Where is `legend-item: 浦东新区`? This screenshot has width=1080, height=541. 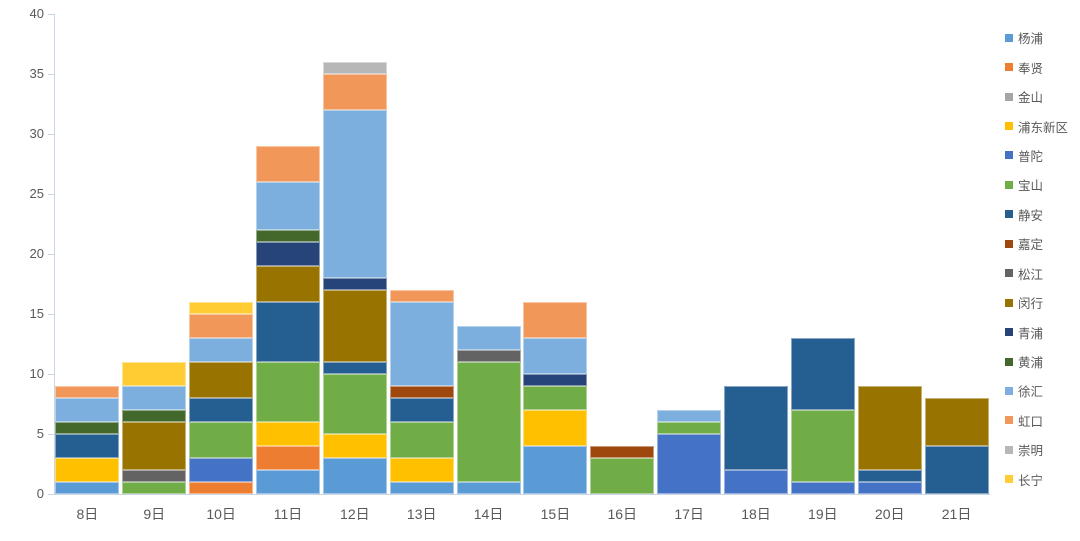 legend-item: 浦东新区 is located at coordinates (1036, 125).